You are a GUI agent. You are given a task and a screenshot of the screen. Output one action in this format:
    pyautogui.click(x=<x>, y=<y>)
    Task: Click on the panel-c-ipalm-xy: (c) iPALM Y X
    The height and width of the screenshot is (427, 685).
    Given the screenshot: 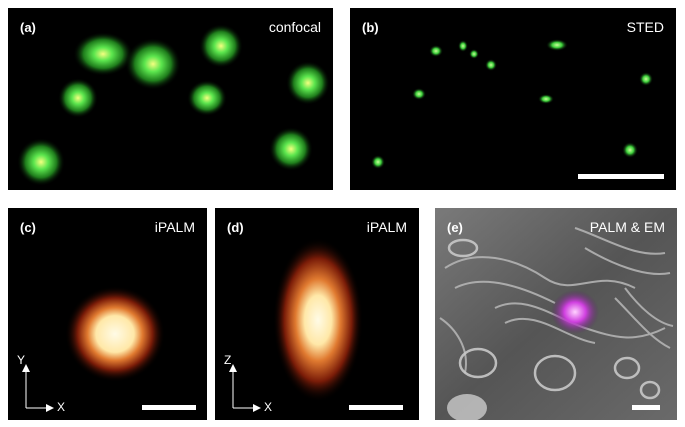 What is the action you would take?
    pyautogui.click(x=107, y=314)
    